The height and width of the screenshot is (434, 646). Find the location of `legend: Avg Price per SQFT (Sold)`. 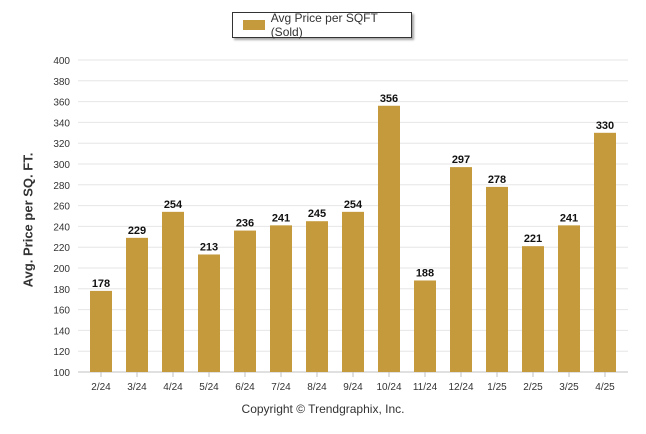

legend: Avg Price per SQFT (Sold) is located at coordinates (322, 25).